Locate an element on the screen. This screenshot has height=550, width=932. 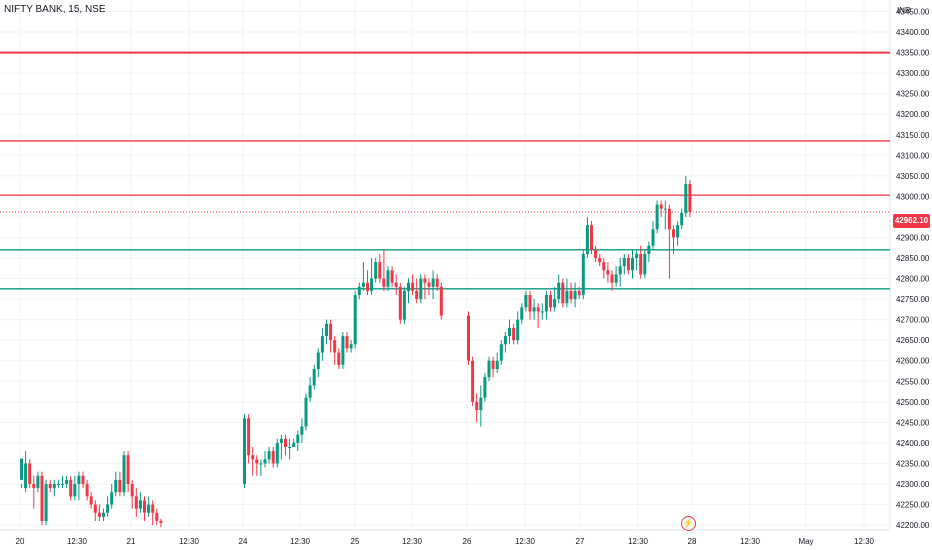
price-tick-label: 43100.00 is located at coordinates (913, 155).